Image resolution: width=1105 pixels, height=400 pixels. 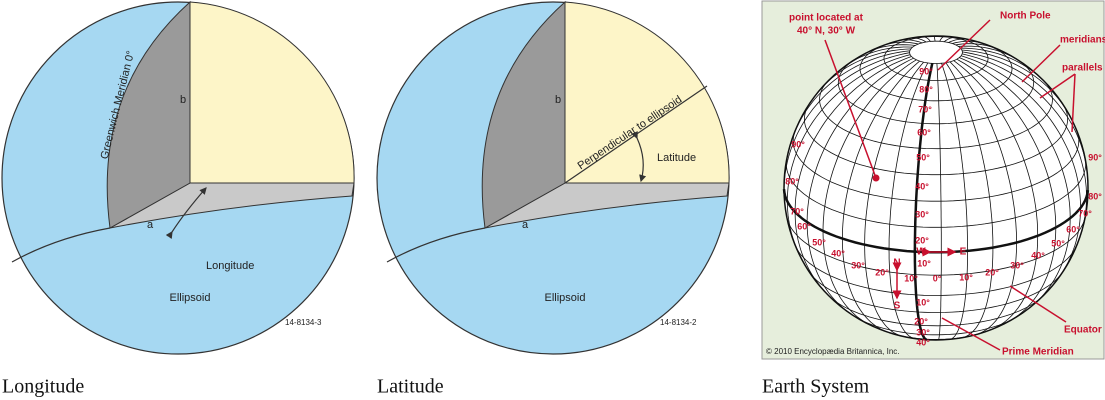 I want to click on label: Prime Meridian, so click(x=1038, y=352).